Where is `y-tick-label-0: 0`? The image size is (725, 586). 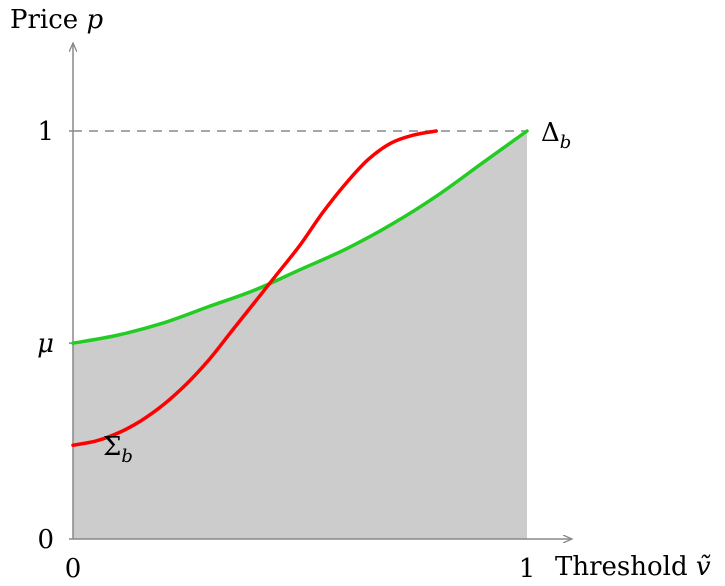
y-tick-label-0: 0 is located at coordinates (45, 540).